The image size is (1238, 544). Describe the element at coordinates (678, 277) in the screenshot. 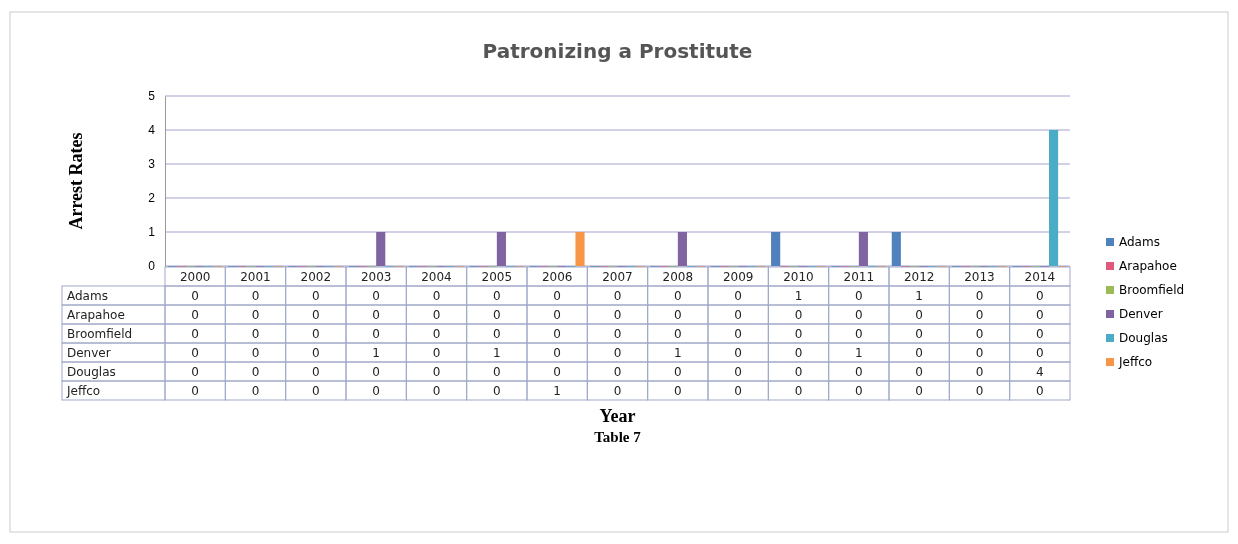

I see `x-tick-label: 2008` at that location.